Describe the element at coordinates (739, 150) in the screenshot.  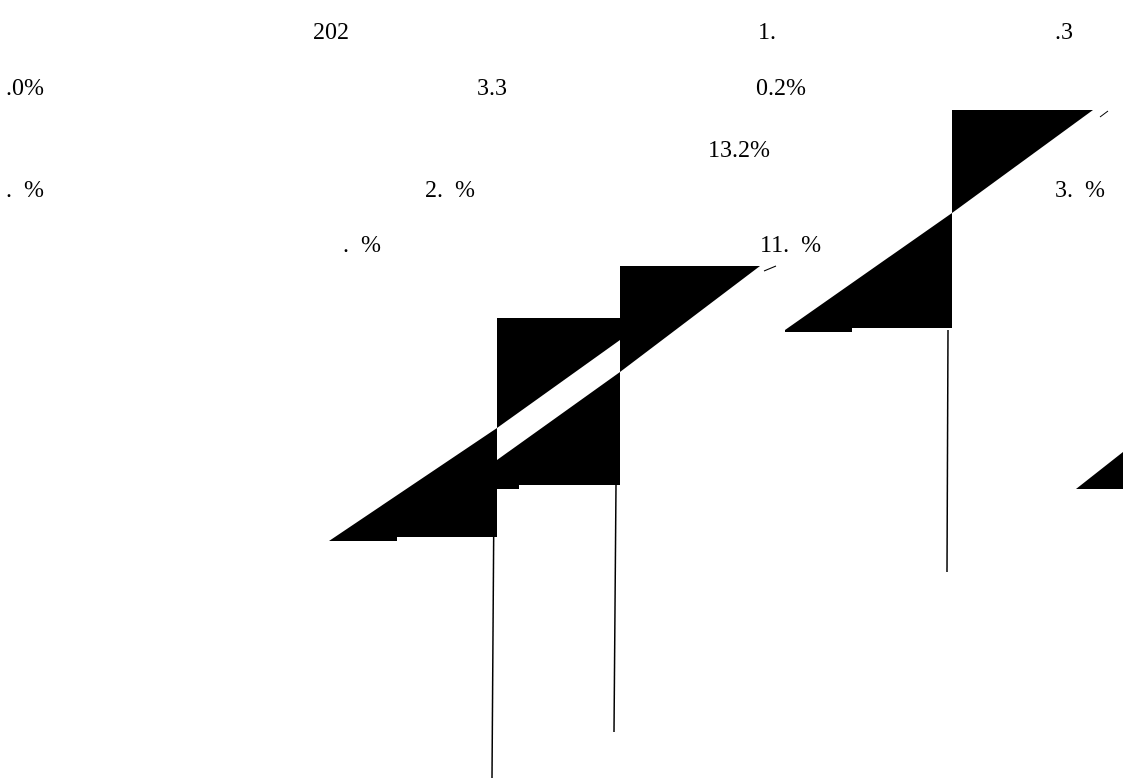
I see `label-13-2-pct: 13.2%` at that location.